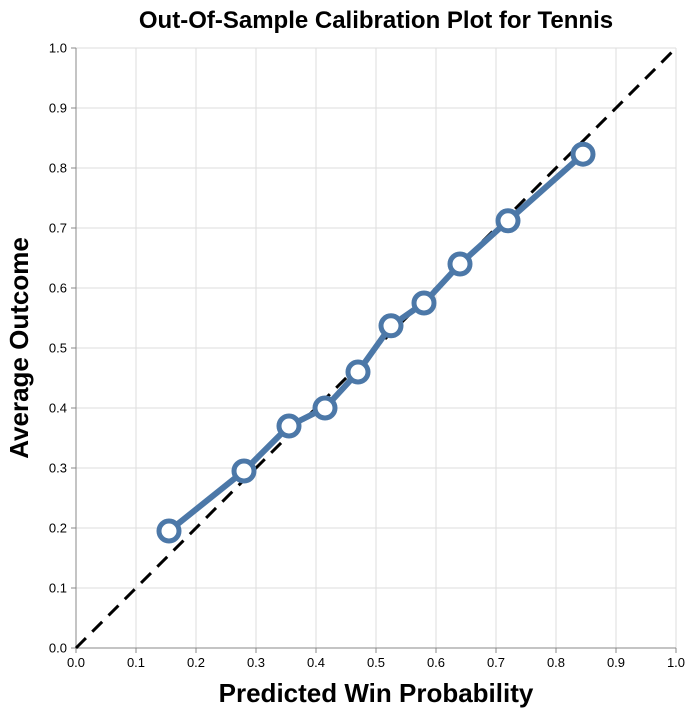  What do you see at coordinates (58, 648) in the screenshot?
I see `y-tick-label: 0.0` at bounding box center [58, 648].